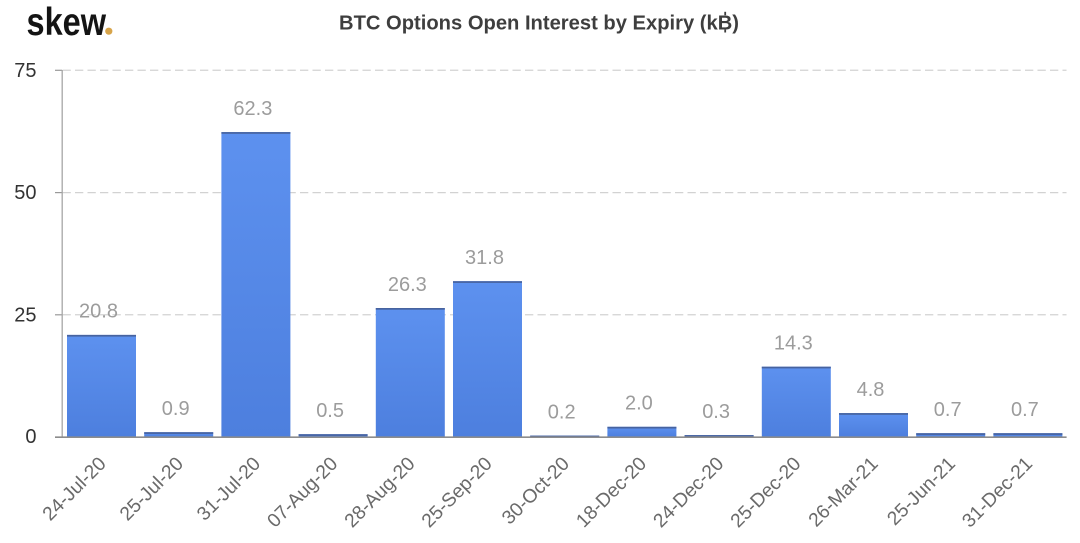 Image resolution: width=1080 pixels, height=543 pixels. I want to click on svg-text: 0.9, so click(176, 409).